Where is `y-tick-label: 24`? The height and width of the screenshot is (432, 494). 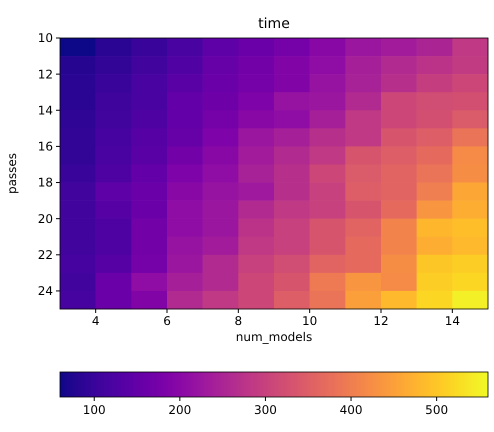 y-tick-label: 24 is located at coordinates (45, 291).